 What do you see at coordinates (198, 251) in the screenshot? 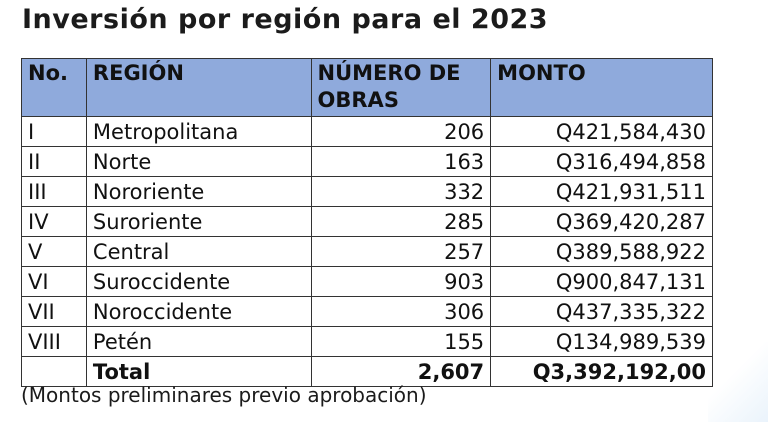
I see `cell-region: Central` at bounding box center [198, 251].